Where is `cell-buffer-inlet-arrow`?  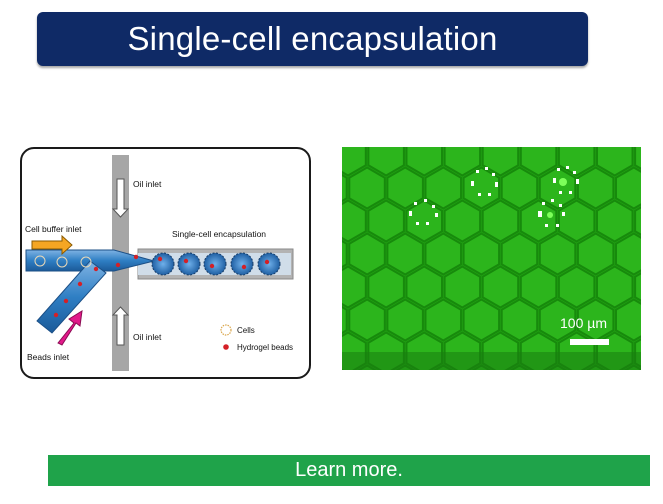 cell-buffer-inlet-arrow is located at coordinates (52, 245).